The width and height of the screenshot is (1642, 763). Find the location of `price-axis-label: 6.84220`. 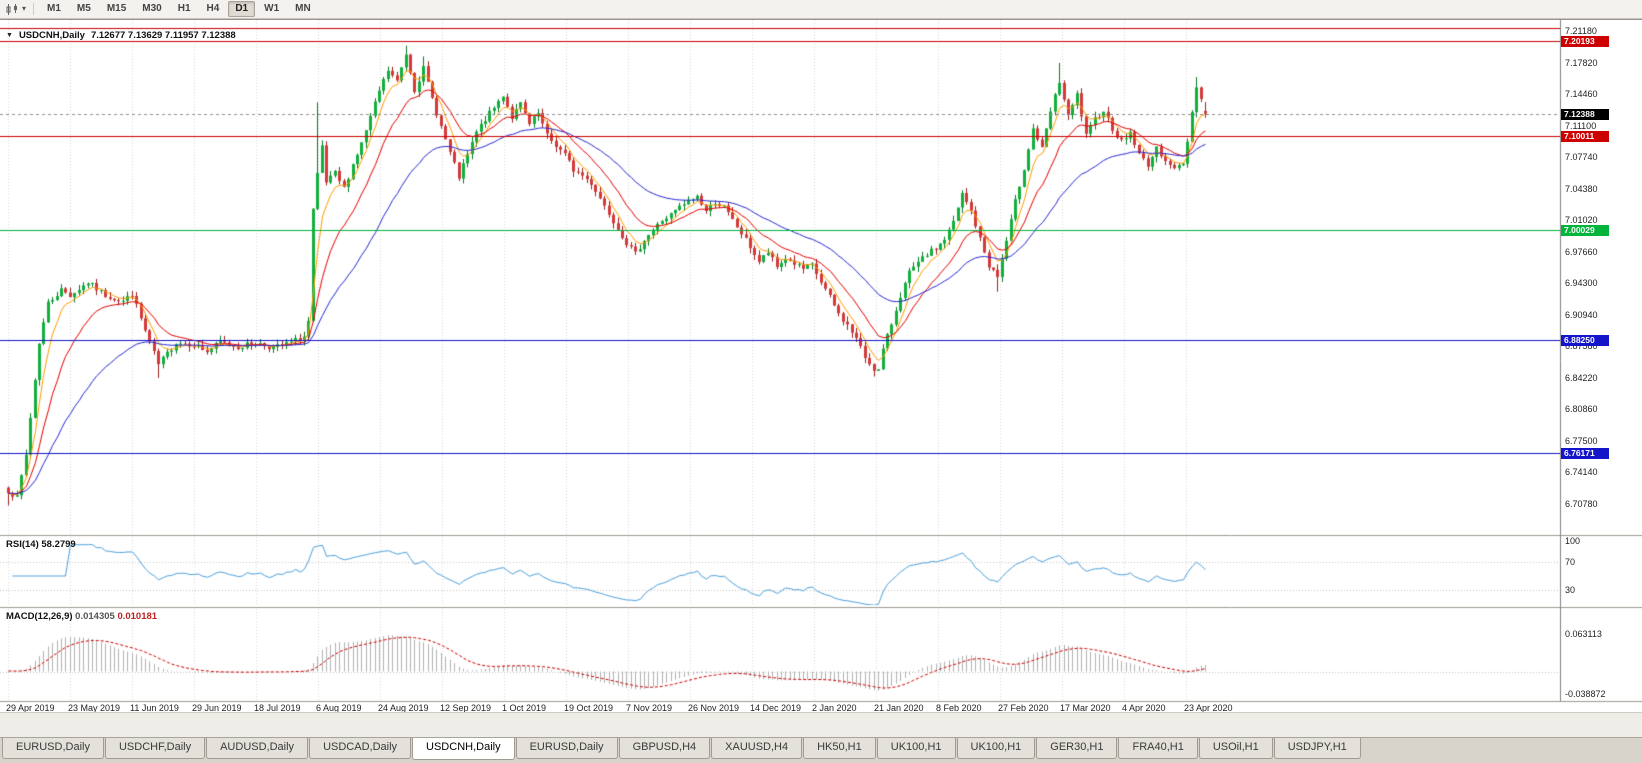

price-axis-label: 6.84220 is located at coordinates (1581, 378).